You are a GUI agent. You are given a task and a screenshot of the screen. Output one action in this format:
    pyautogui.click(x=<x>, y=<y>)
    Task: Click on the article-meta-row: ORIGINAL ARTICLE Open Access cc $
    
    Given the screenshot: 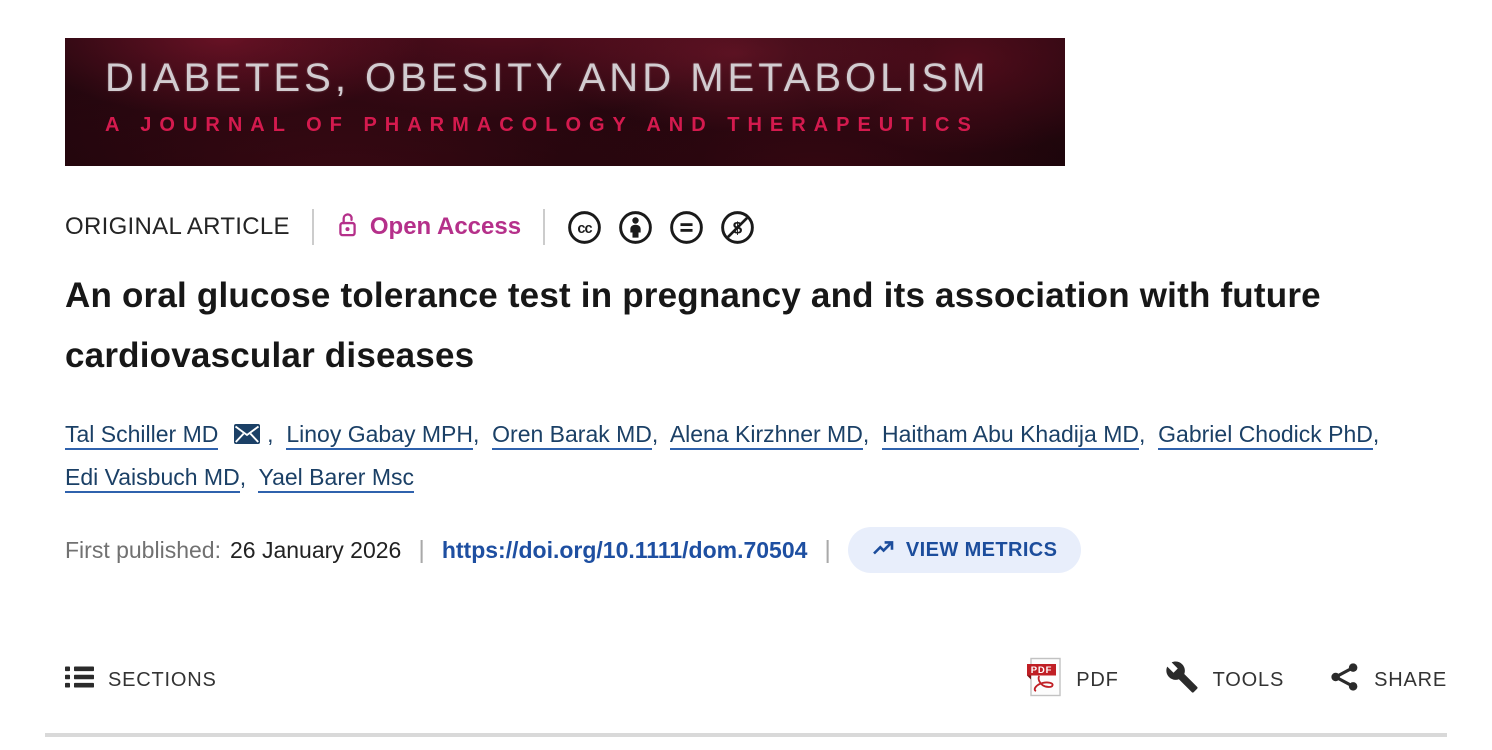 What is the action you would take?
    pyautogui.click(x=410, y=227)
    